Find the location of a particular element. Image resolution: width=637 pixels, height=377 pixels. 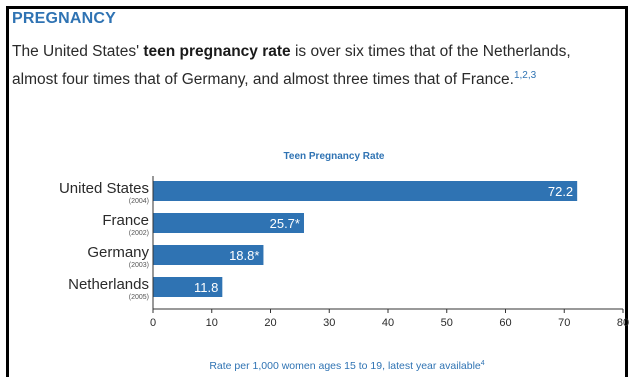

category-year-label: (2003) is located at coordinates (139, 265).